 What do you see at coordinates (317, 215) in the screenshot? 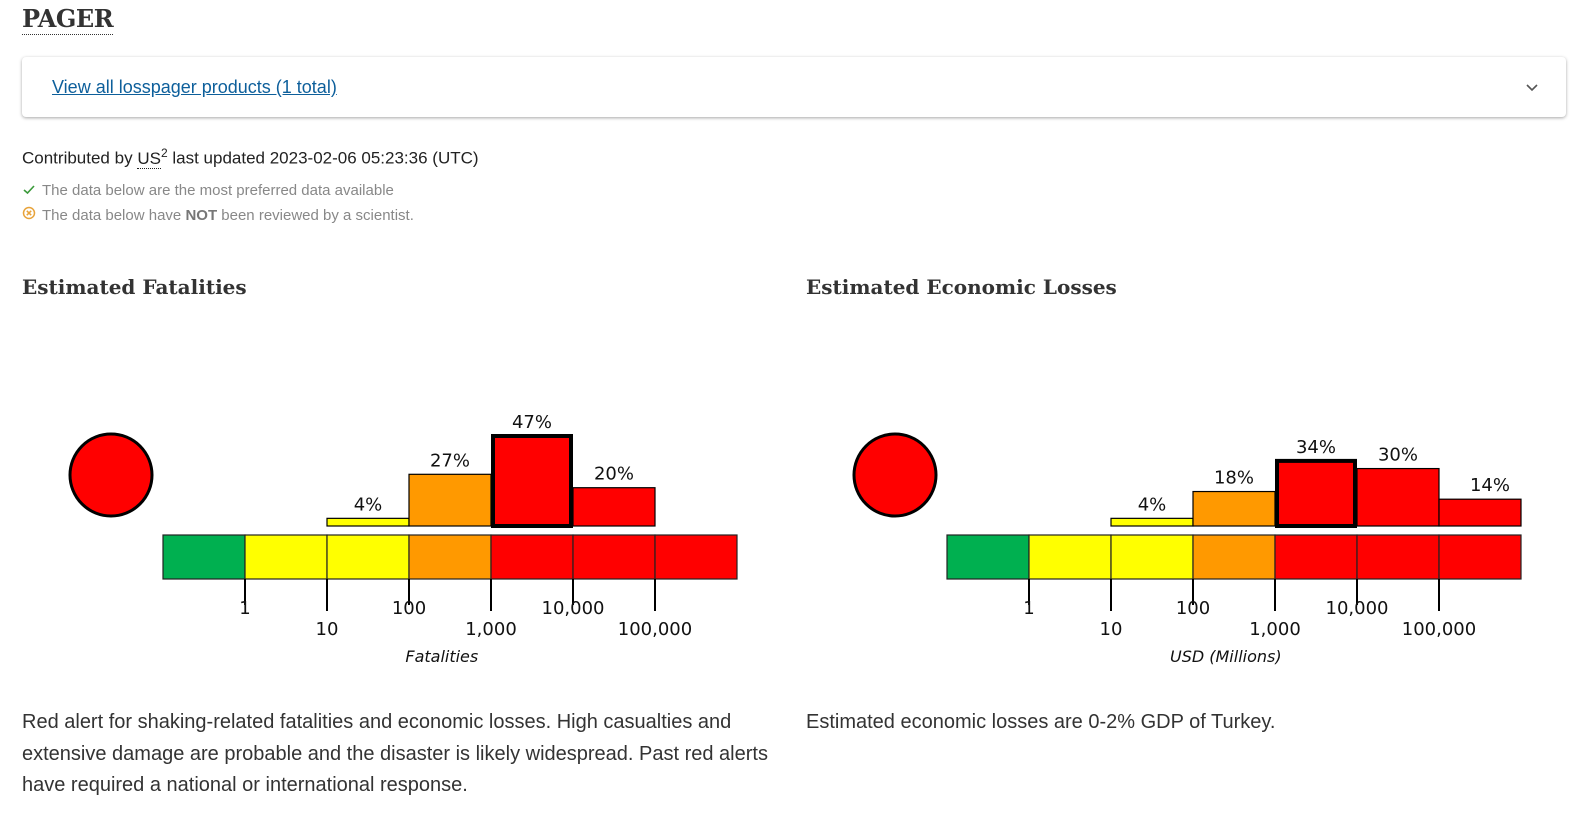
I see `review-note-suffix: been reviewed by a scientist.` at bounding box center [317, 215].